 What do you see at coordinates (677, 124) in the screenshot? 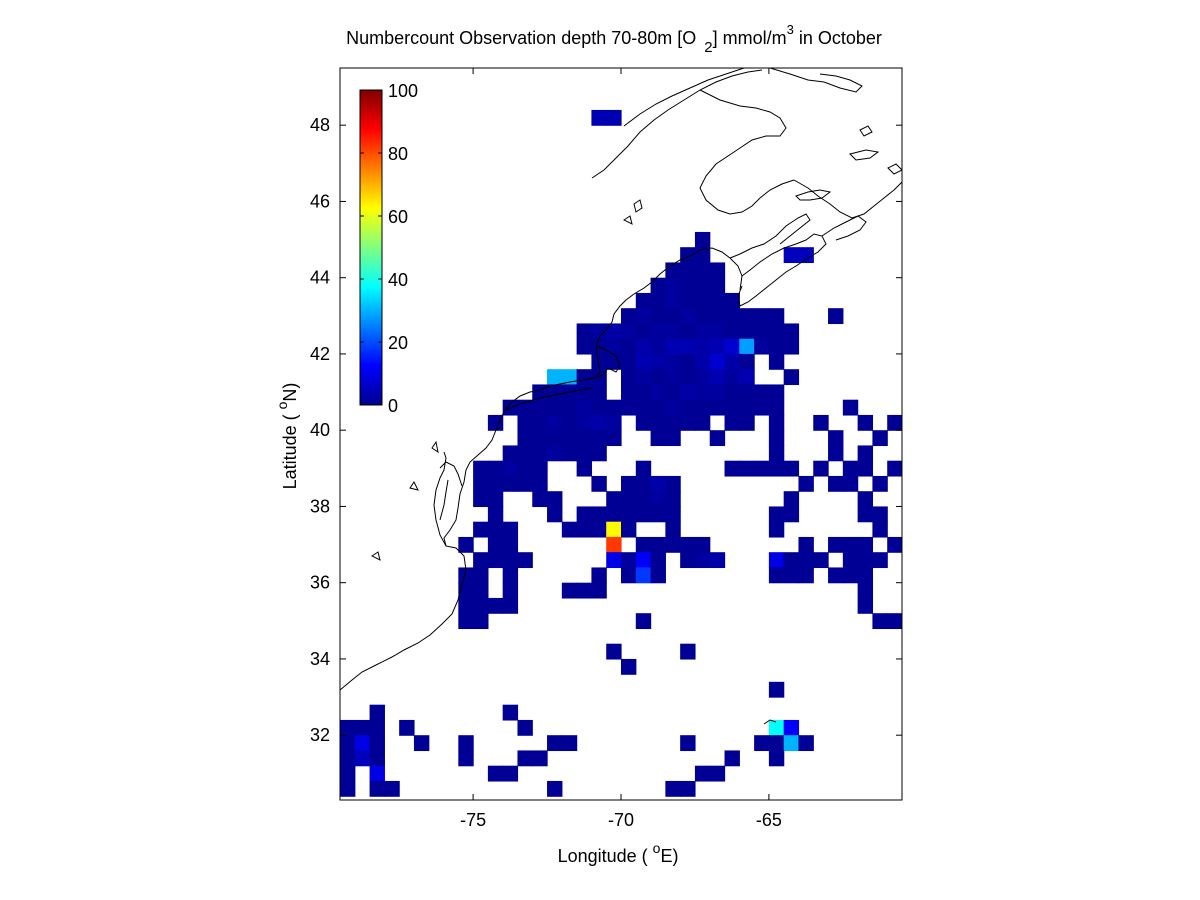
I see `coastline-st-lawrence-south` at bounding box center [677, 124].